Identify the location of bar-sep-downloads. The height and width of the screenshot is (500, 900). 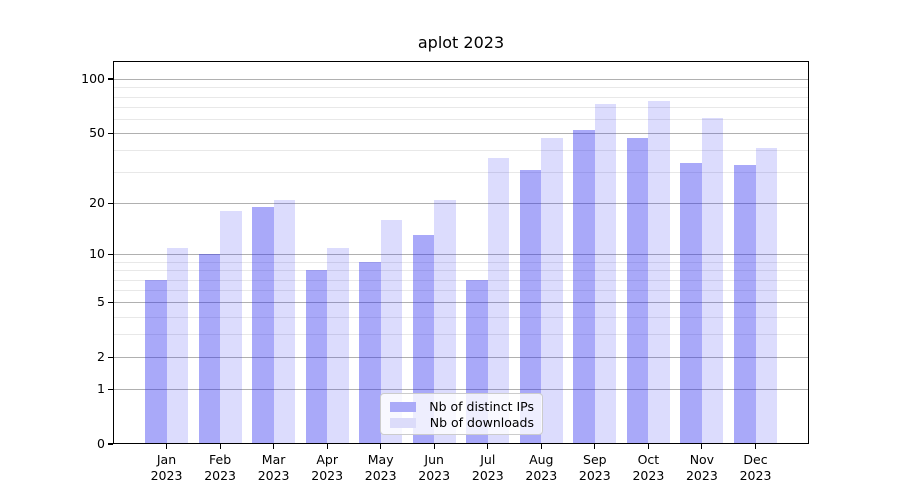
(605, 273).